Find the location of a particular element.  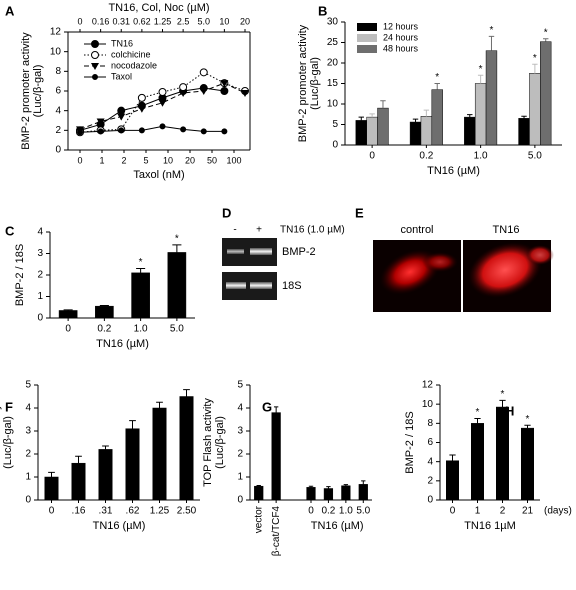

band-label: BMP-2 is located at coordinates (299, 252).